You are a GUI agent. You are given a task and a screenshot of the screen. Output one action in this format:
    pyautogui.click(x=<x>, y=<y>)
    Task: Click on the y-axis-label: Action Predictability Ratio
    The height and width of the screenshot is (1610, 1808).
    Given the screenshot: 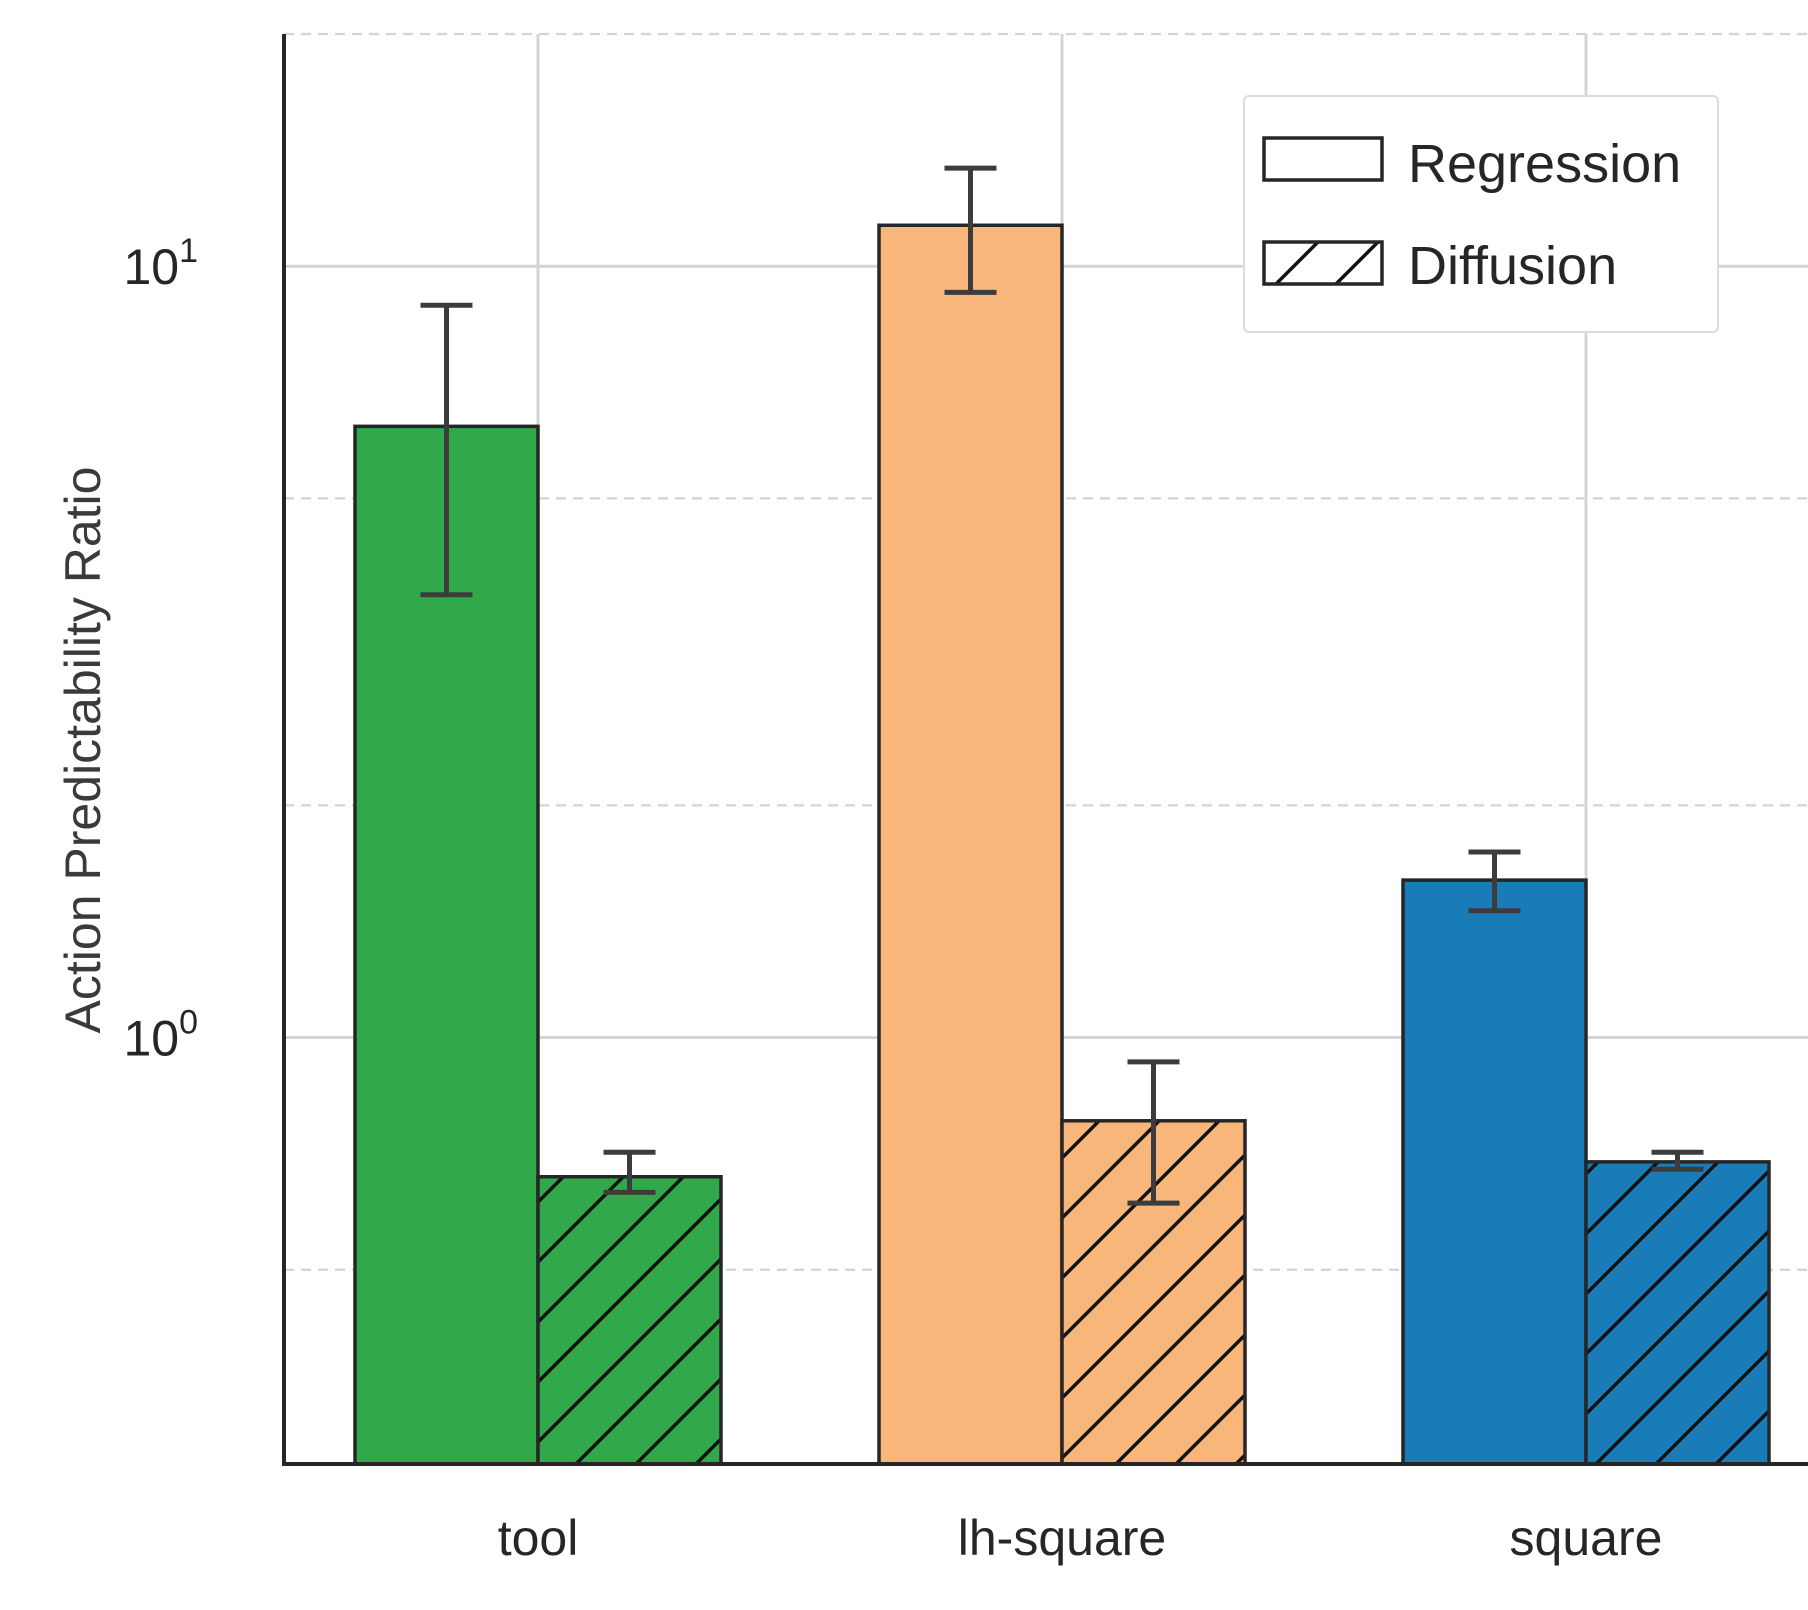 What is the action you would take?
    pyautogui.click(x=83, y=750)
    